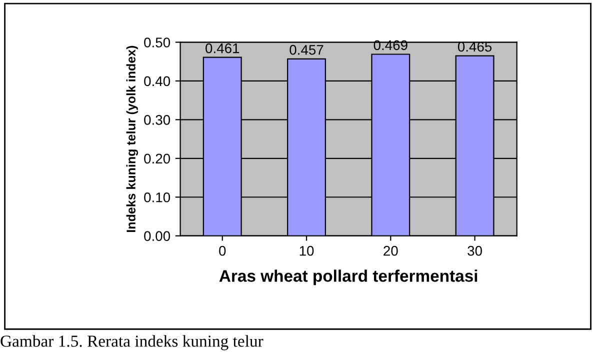 This screenshot has width=601, height=352. What do you see at coordinates (223, 48) in the screenshot?
I see `data-label: 0.461` at bounding box center [223, 48].